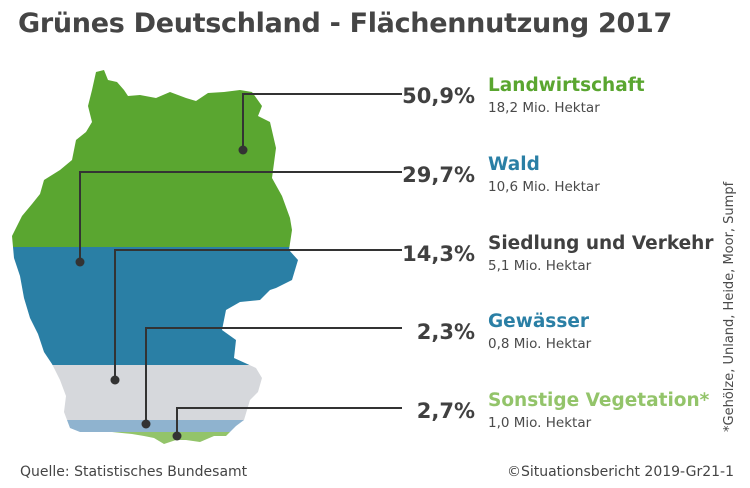 Image resolution: width=750 pixels, height=488 pixels. What do you see at coordinates (544, 108) in the screenshot?
I see `area-landwirtschaft: 18,2 Mio. Hektar` at bounding box center [544, 108].